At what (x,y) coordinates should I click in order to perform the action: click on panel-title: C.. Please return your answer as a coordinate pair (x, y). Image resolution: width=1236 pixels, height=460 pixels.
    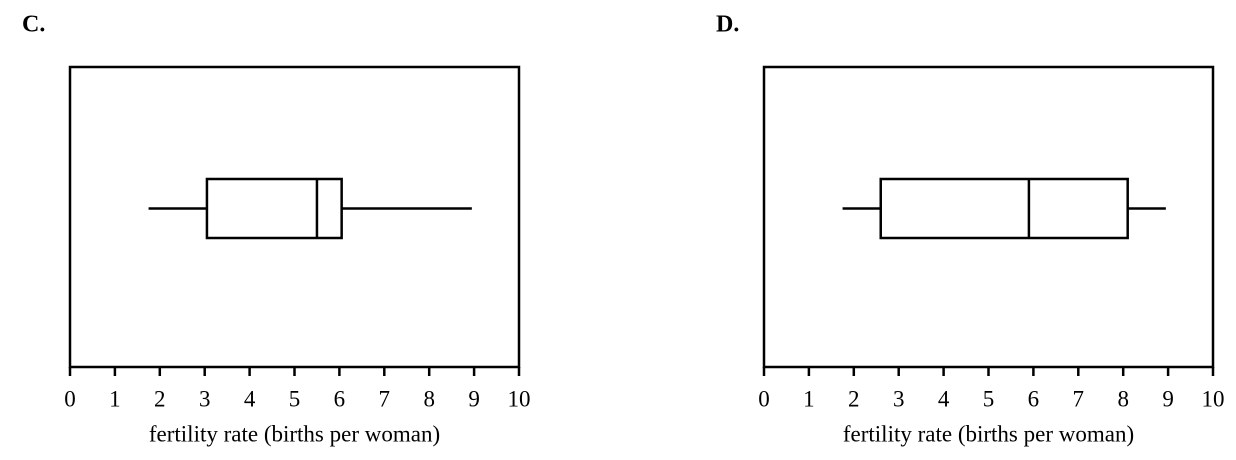
    Looking at the image, I should click on (33, 25).